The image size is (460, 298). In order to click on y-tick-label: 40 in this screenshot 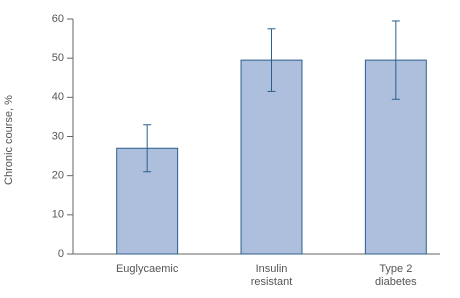, I will do `click(58, 97)`.